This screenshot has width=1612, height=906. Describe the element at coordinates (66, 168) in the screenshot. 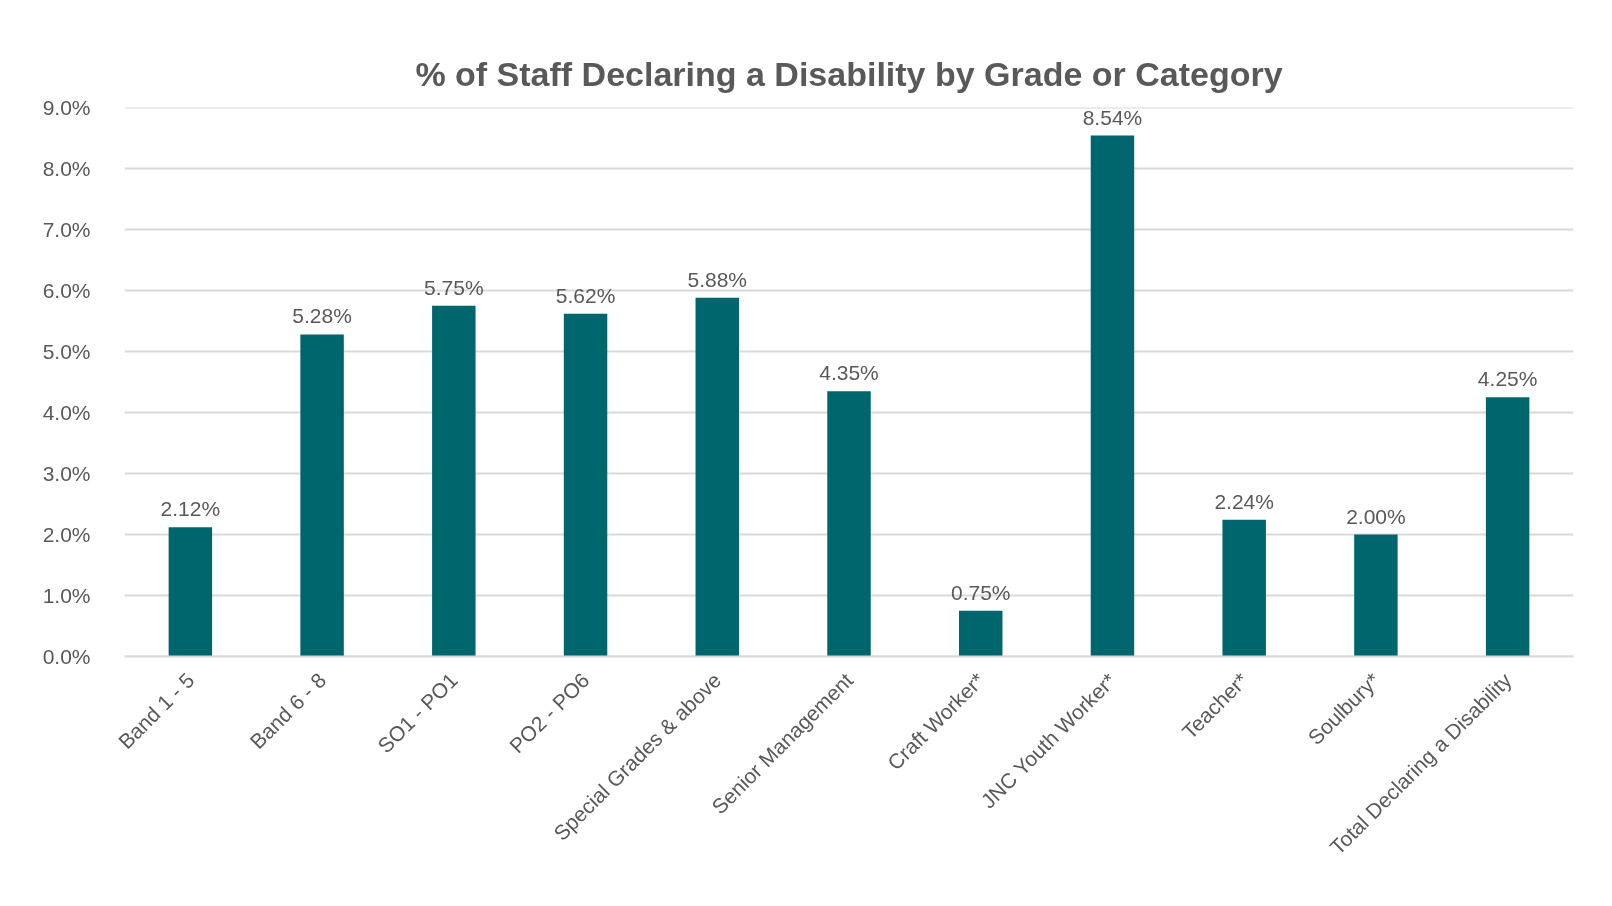

I see `y-tick-label: 8.0%` at that location.